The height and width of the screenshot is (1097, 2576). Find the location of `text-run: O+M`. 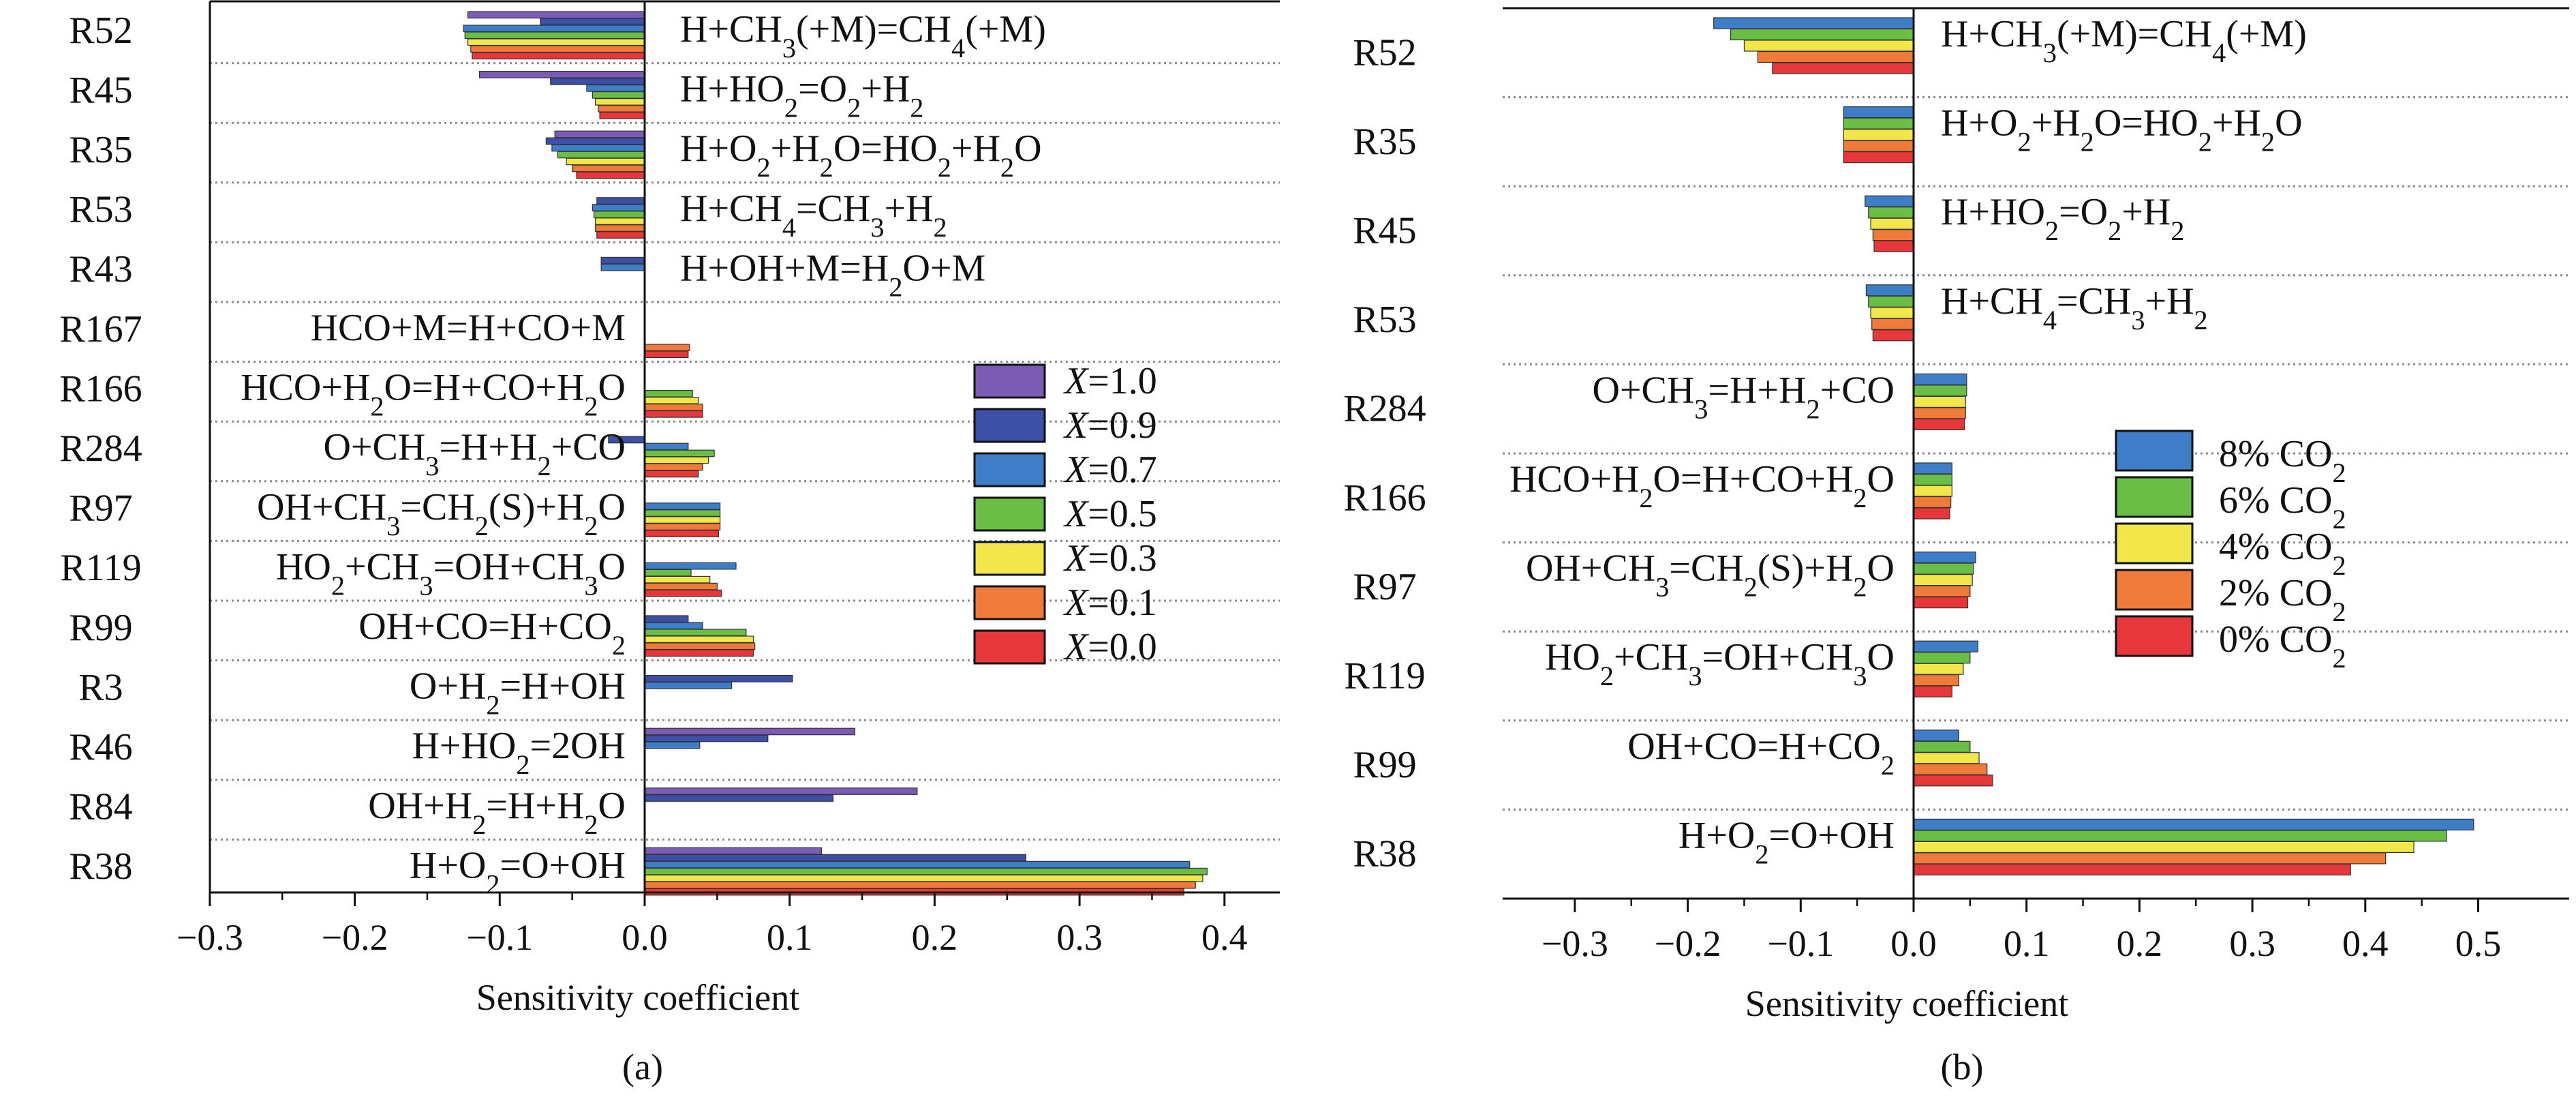

text-run: O+M is located at coordinates (943, 268).